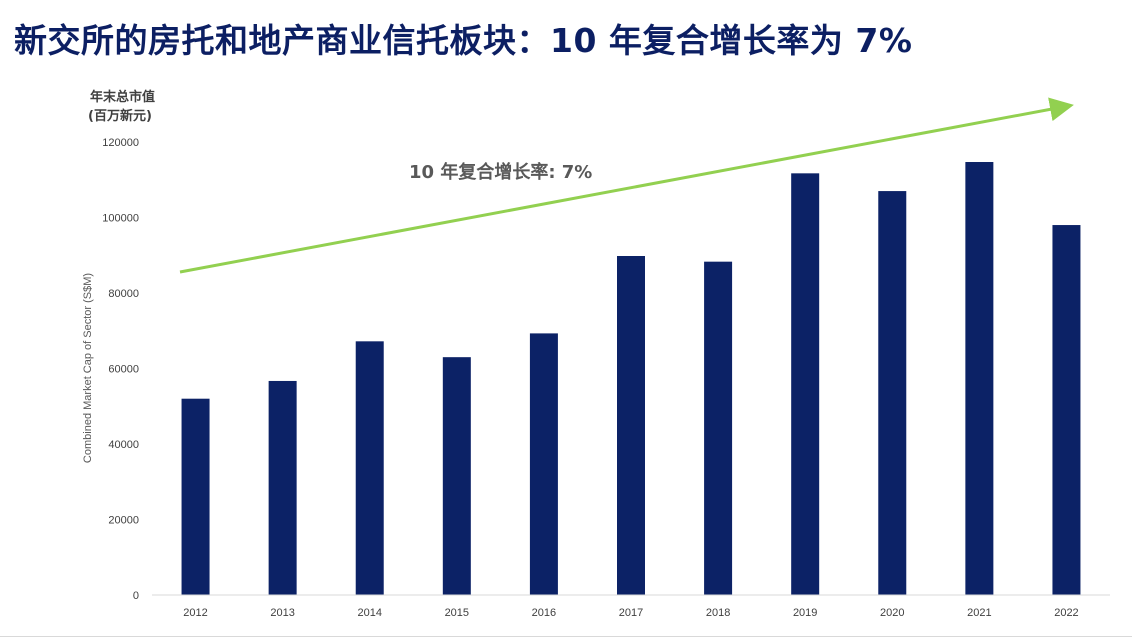 The image size is (1132, 639). Describe the element at coordinates (369, 468) in the screenshot. I see `bar-2014` at that location.